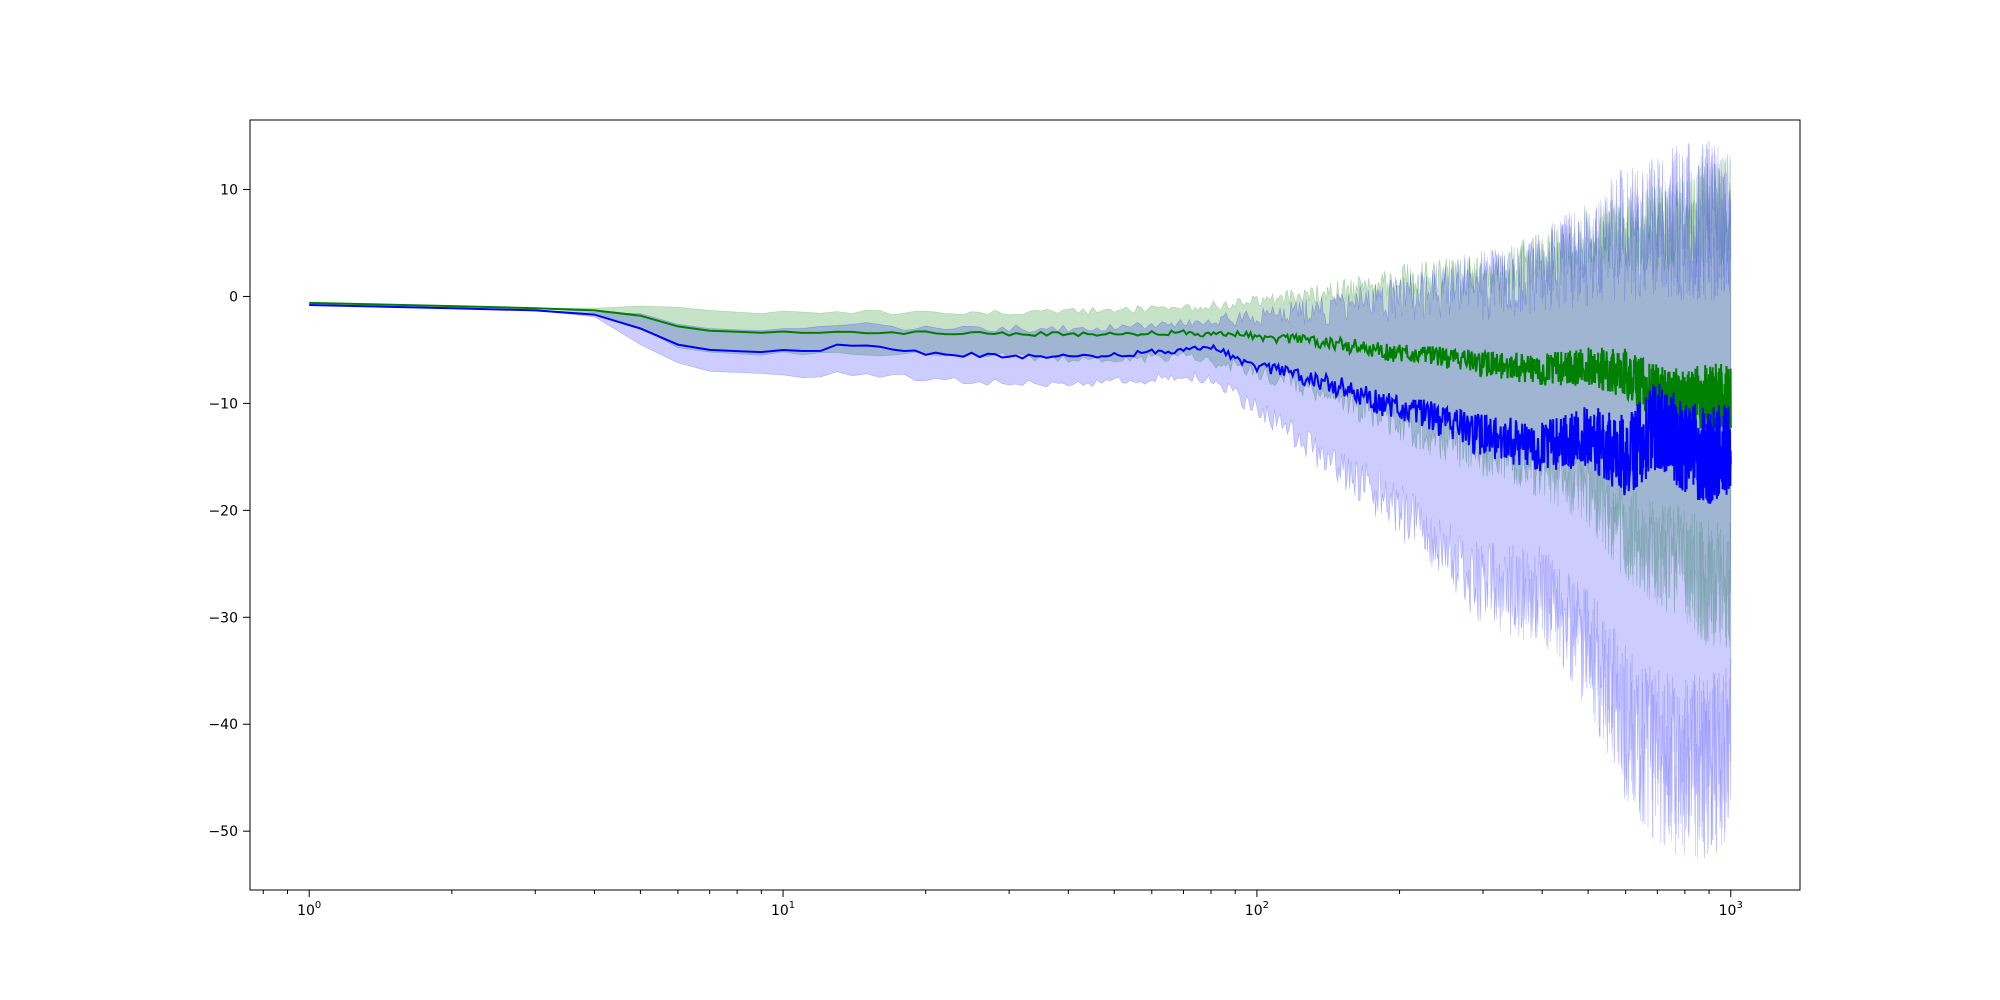  I want to click on series-0-line, so click(1020, 366).